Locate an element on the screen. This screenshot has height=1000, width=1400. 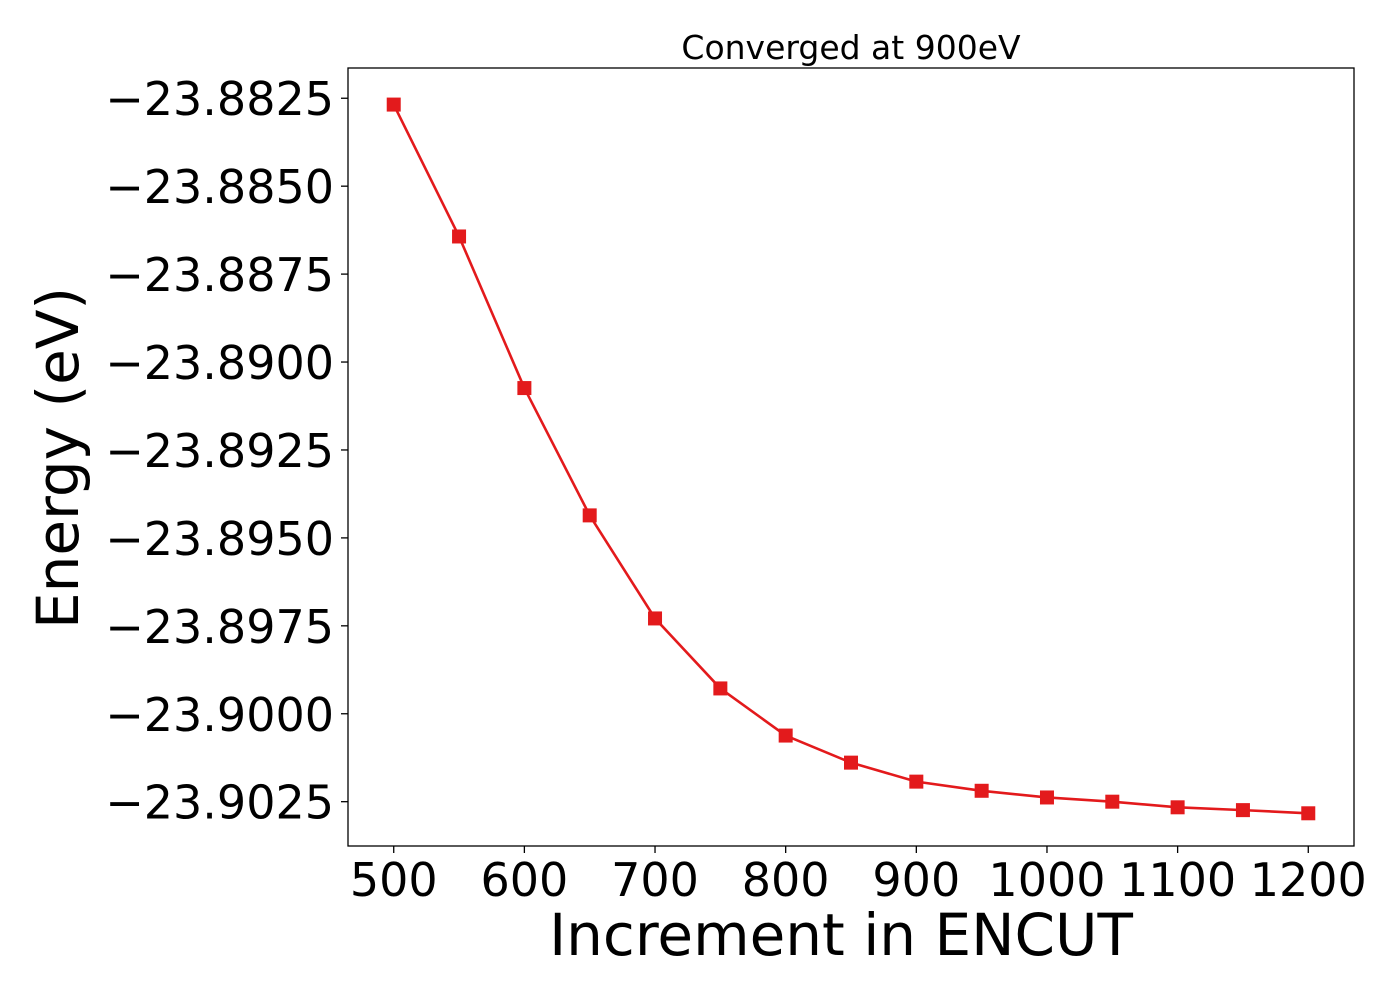
y-tick-label: −23.9025 is located at coordinates (219, 803).